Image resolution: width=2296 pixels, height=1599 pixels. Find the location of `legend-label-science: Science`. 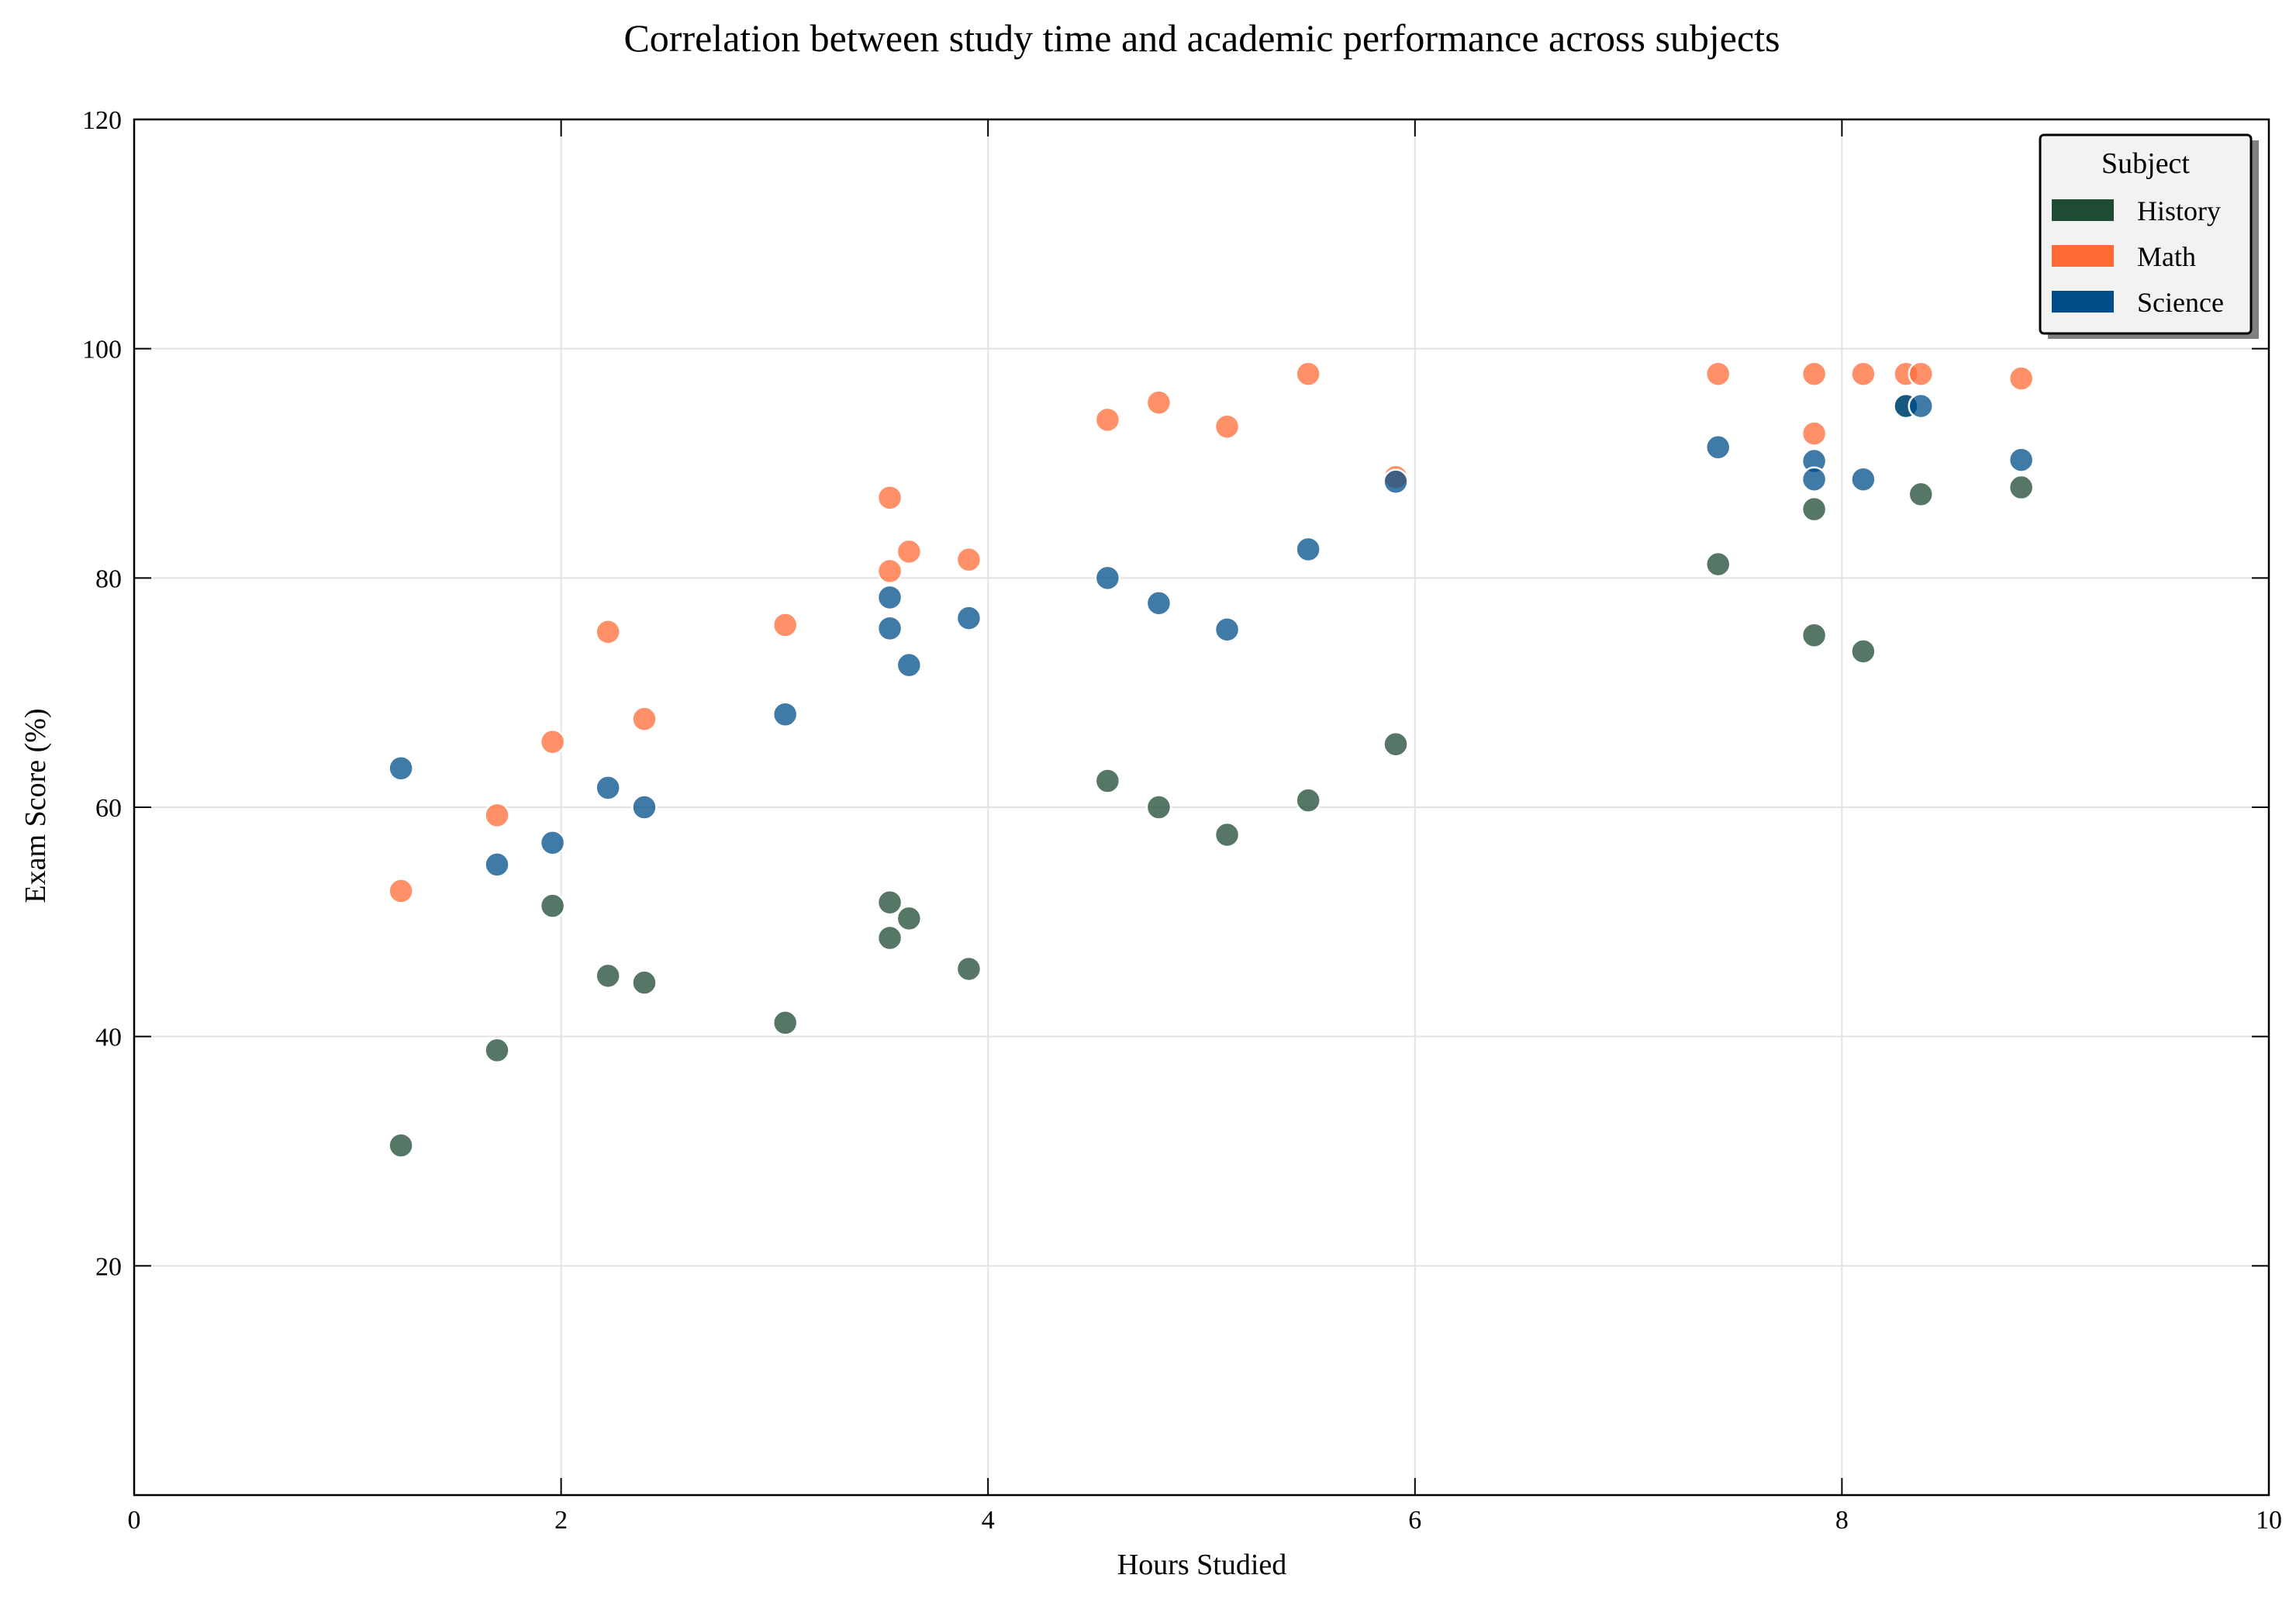

legend-label-science: Science is located at coordinates (2180, 303).